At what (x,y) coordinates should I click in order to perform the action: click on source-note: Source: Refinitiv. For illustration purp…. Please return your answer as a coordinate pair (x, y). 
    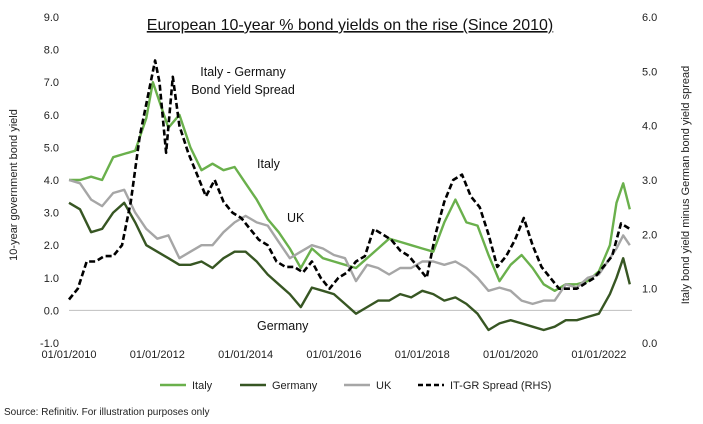
    Looking at the image, I should click on (107, 412).